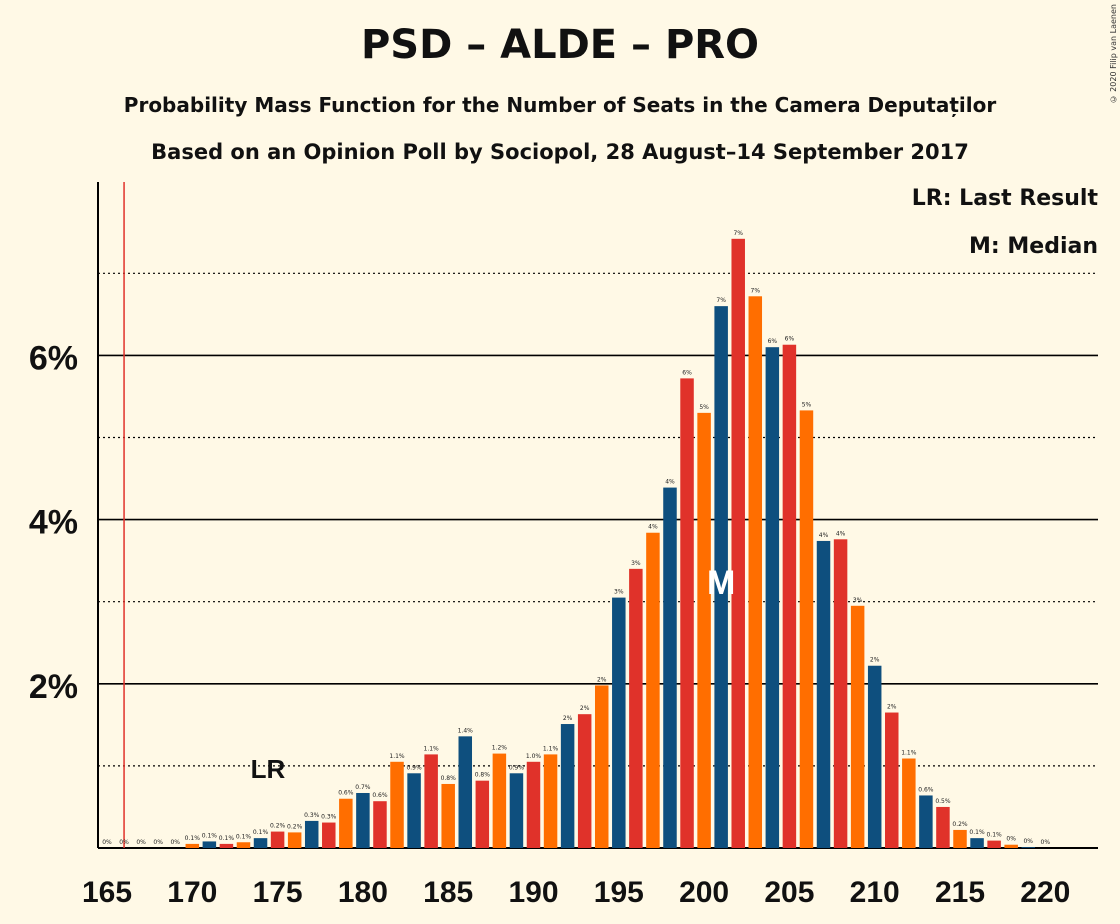 The width and height of the screenshot is (1120, 924). Describe the element at coordinates (789, 892) in the screenshot. I see `x-tick-label: 205` at that location.